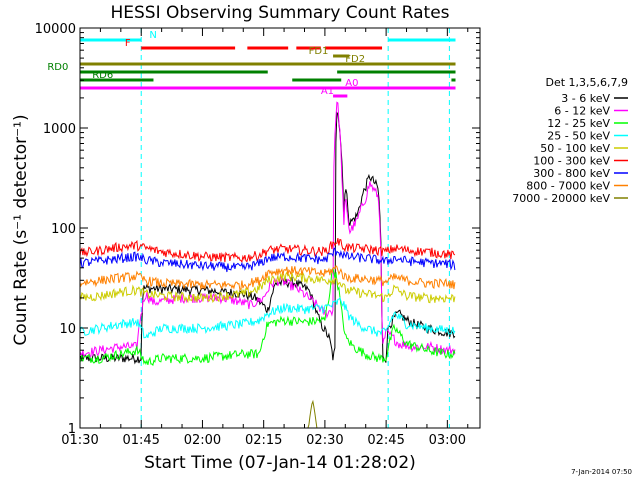 This screenshot has width=640, height=480. I want to click on x-tick-label-2: 02:00, so click(202, 440).